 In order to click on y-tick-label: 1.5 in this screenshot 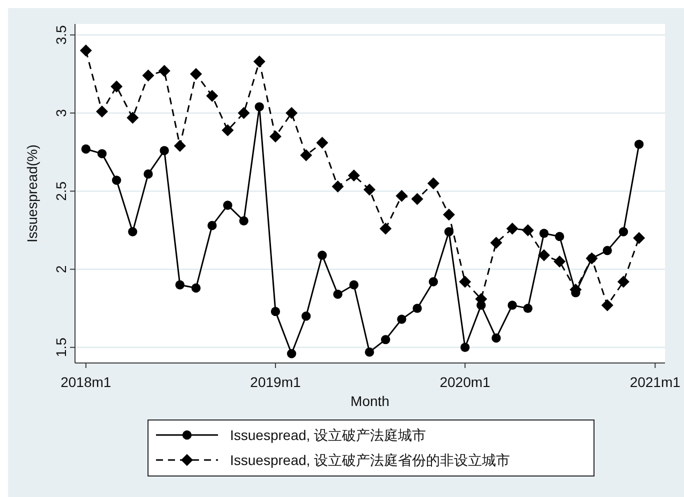, I will do `click(61, 347)`.